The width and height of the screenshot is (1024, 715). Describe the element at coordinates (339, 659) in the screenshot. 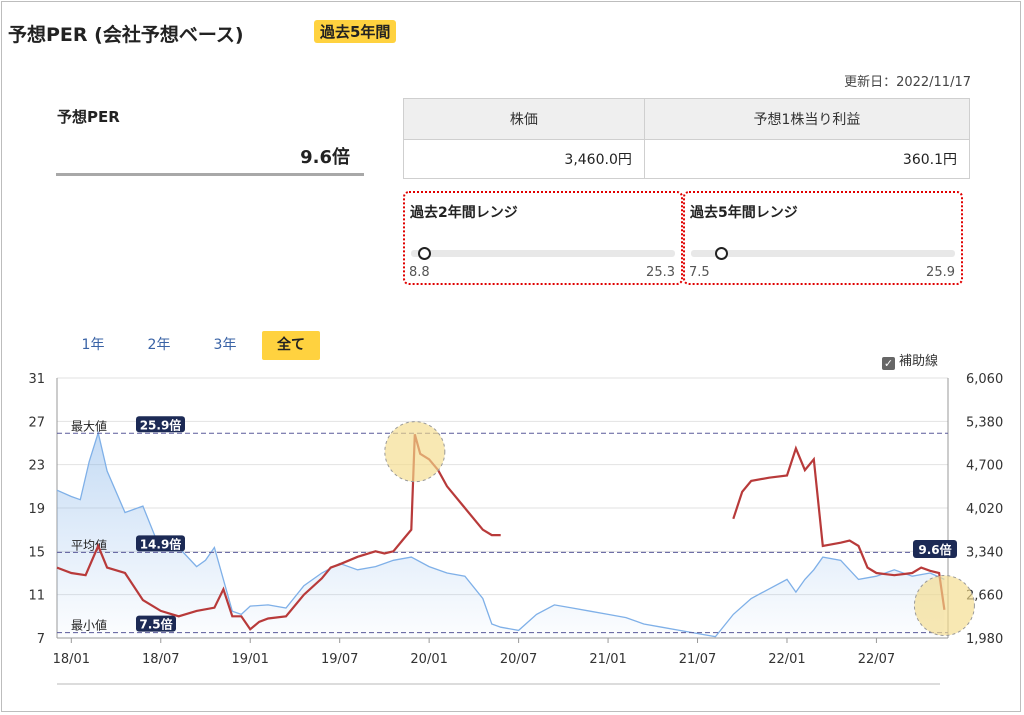

I see `x-tick-label: 19/07` at that location.